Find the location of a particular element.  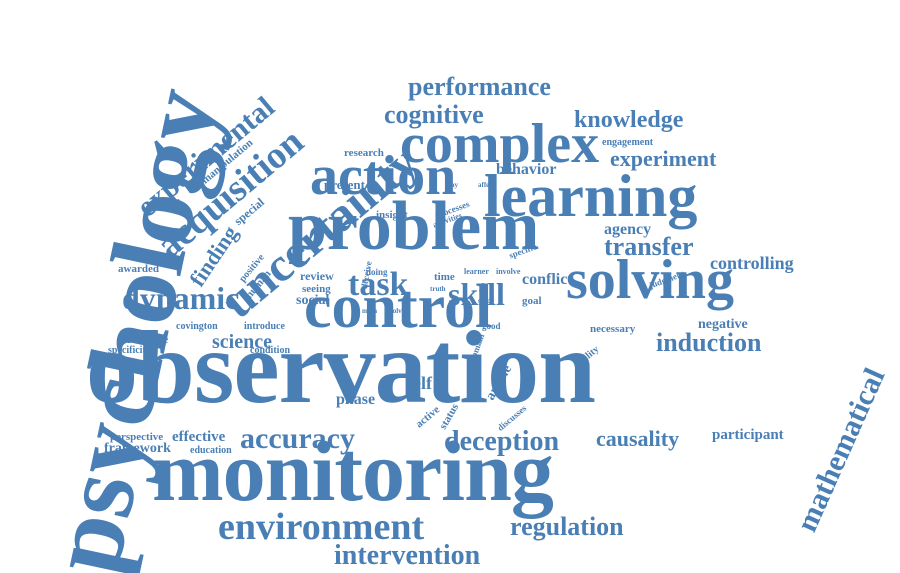

word-main: main is located at coordinates (370, 311).